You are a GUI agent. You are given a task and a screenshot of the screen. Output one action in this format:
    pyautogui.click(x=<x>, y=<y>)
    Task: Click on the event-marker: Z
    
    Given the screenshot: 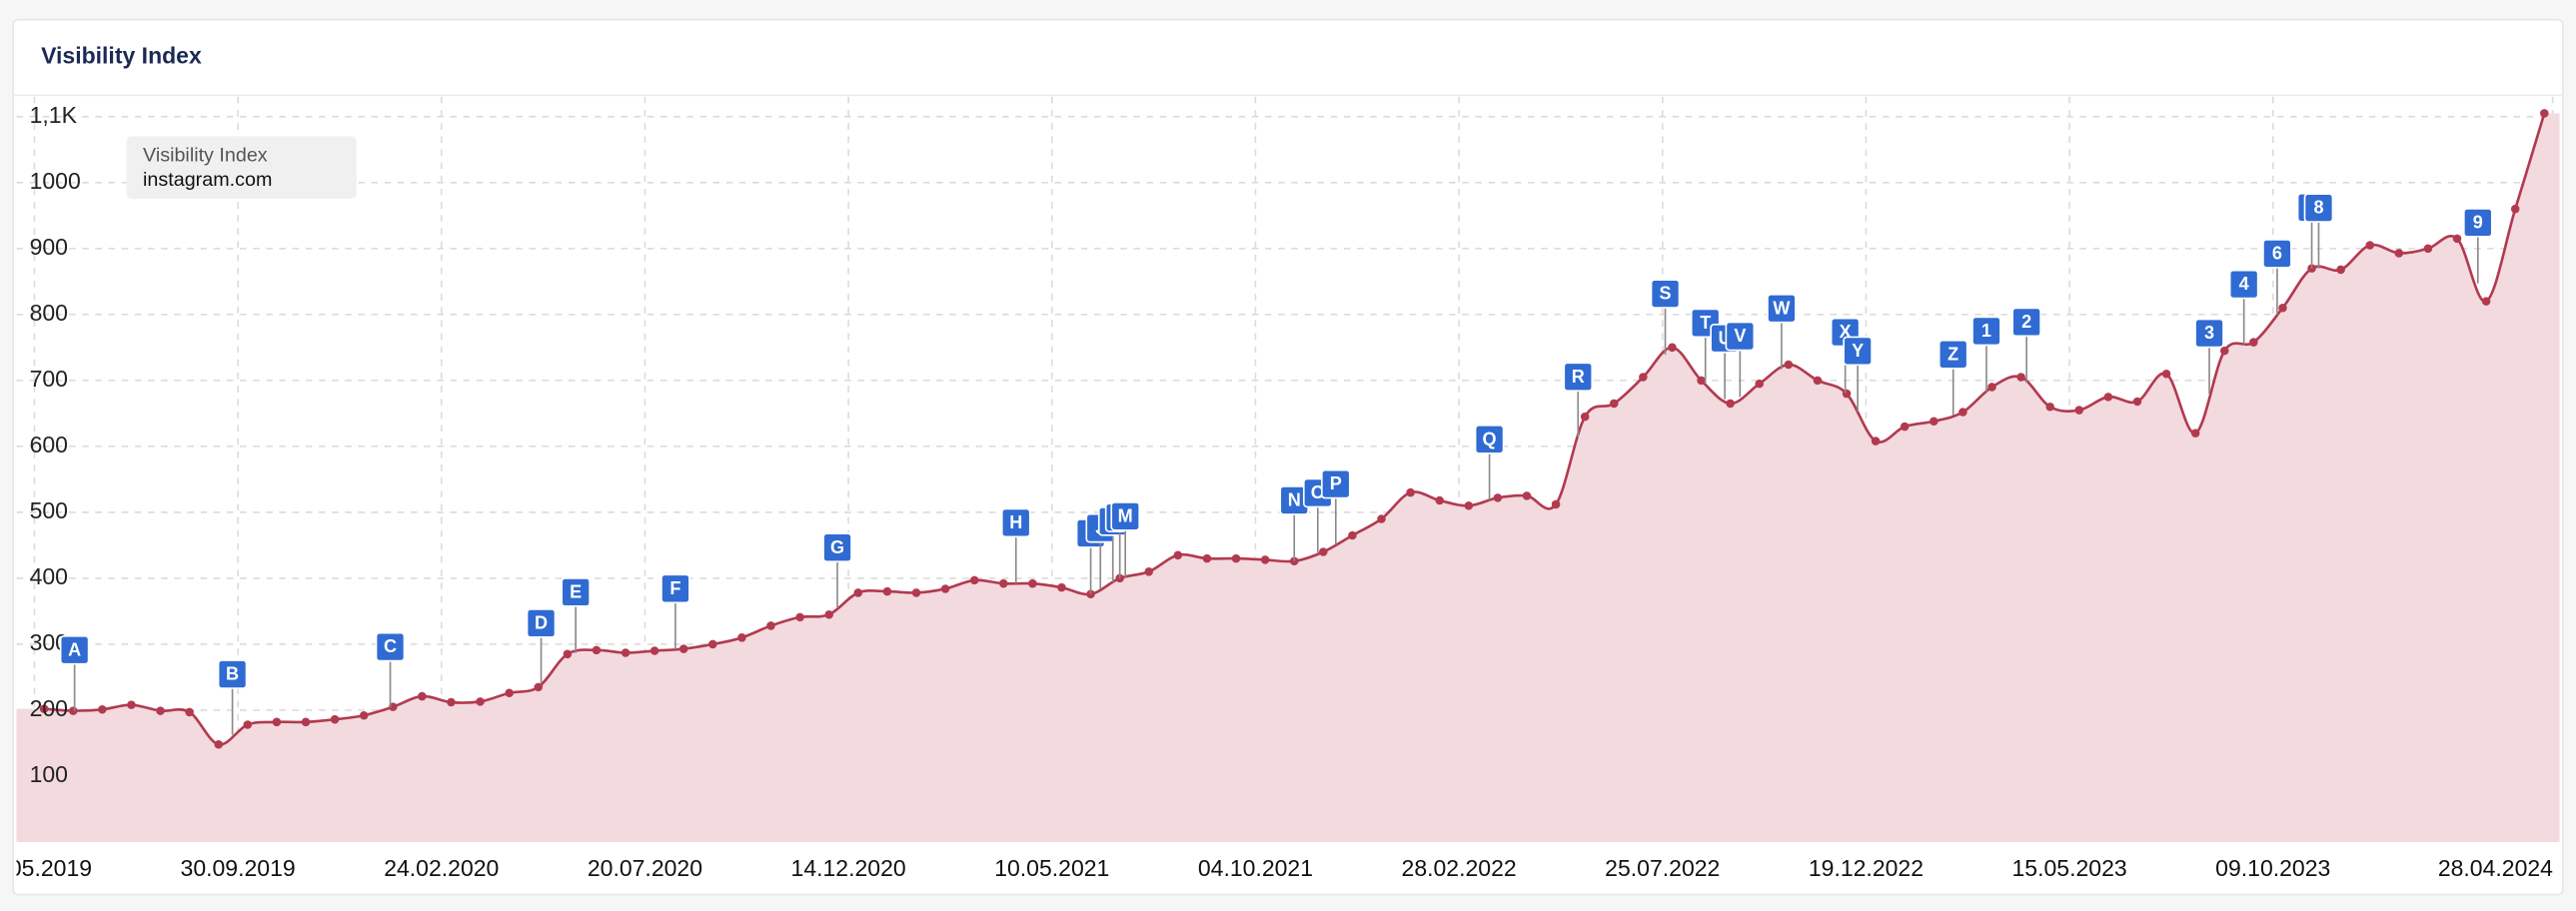 What is the action you would take?
    pyautogui.click(x=1952, y=378)
    